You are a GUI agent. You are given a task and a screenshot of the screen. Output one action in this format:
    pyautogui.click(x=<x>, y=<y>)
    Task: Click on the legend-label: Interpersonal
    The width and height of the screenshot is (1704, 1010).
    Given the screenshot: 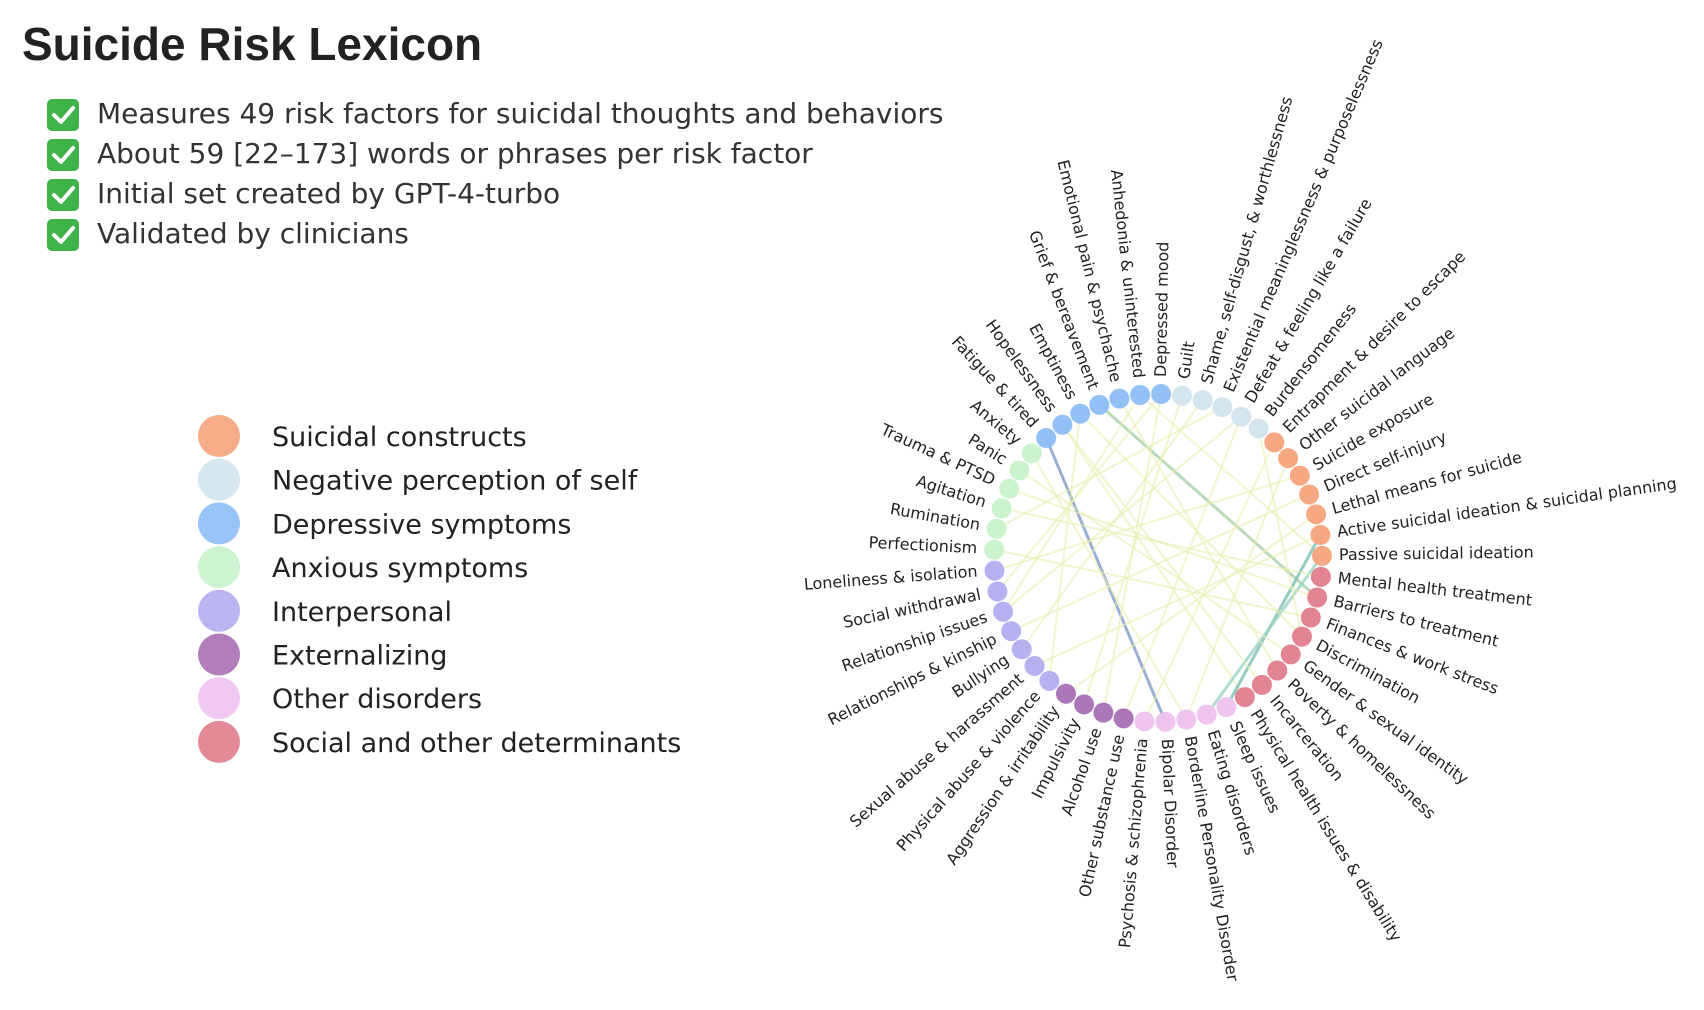 What is the action you would take?
    pyautogui.click(x=362, y=612)
    